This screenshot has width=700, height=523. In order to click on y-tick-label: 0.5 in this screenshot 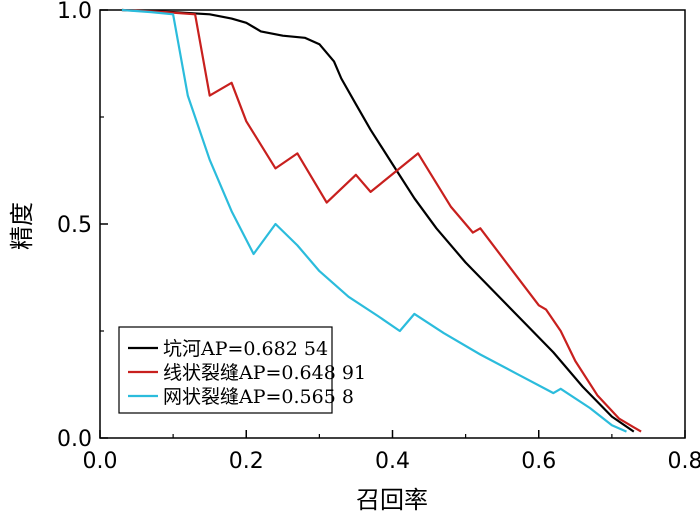, I will do `click(74, 225)`.